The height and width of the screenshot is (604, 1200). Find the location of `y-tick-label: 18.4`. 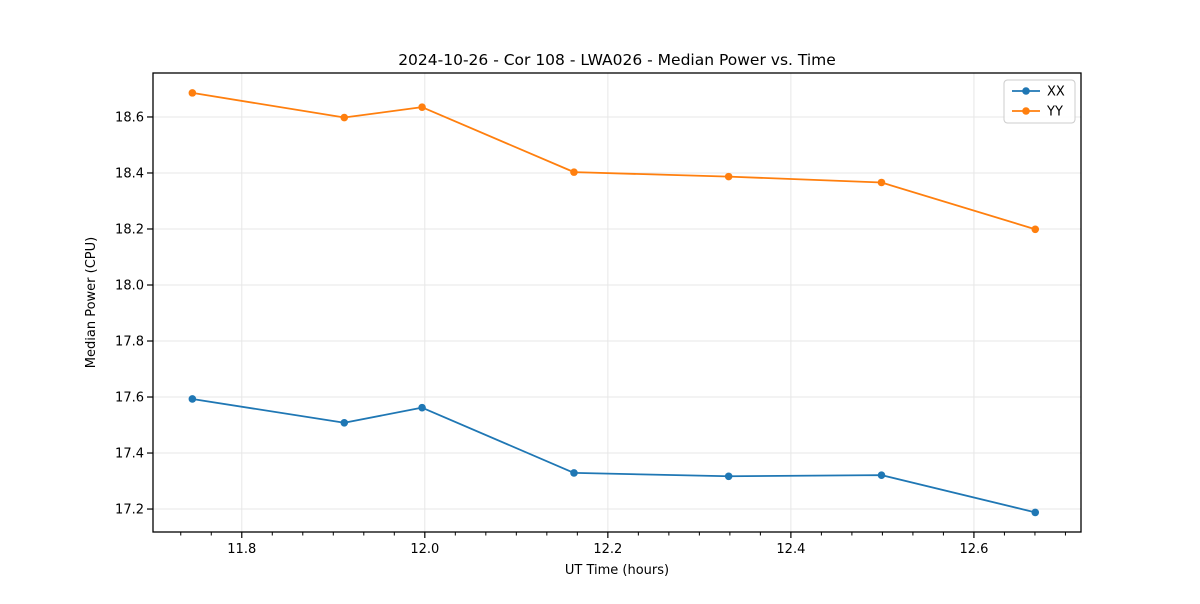

y-tick-label: 18.4 is located at coordinates (129, 173).